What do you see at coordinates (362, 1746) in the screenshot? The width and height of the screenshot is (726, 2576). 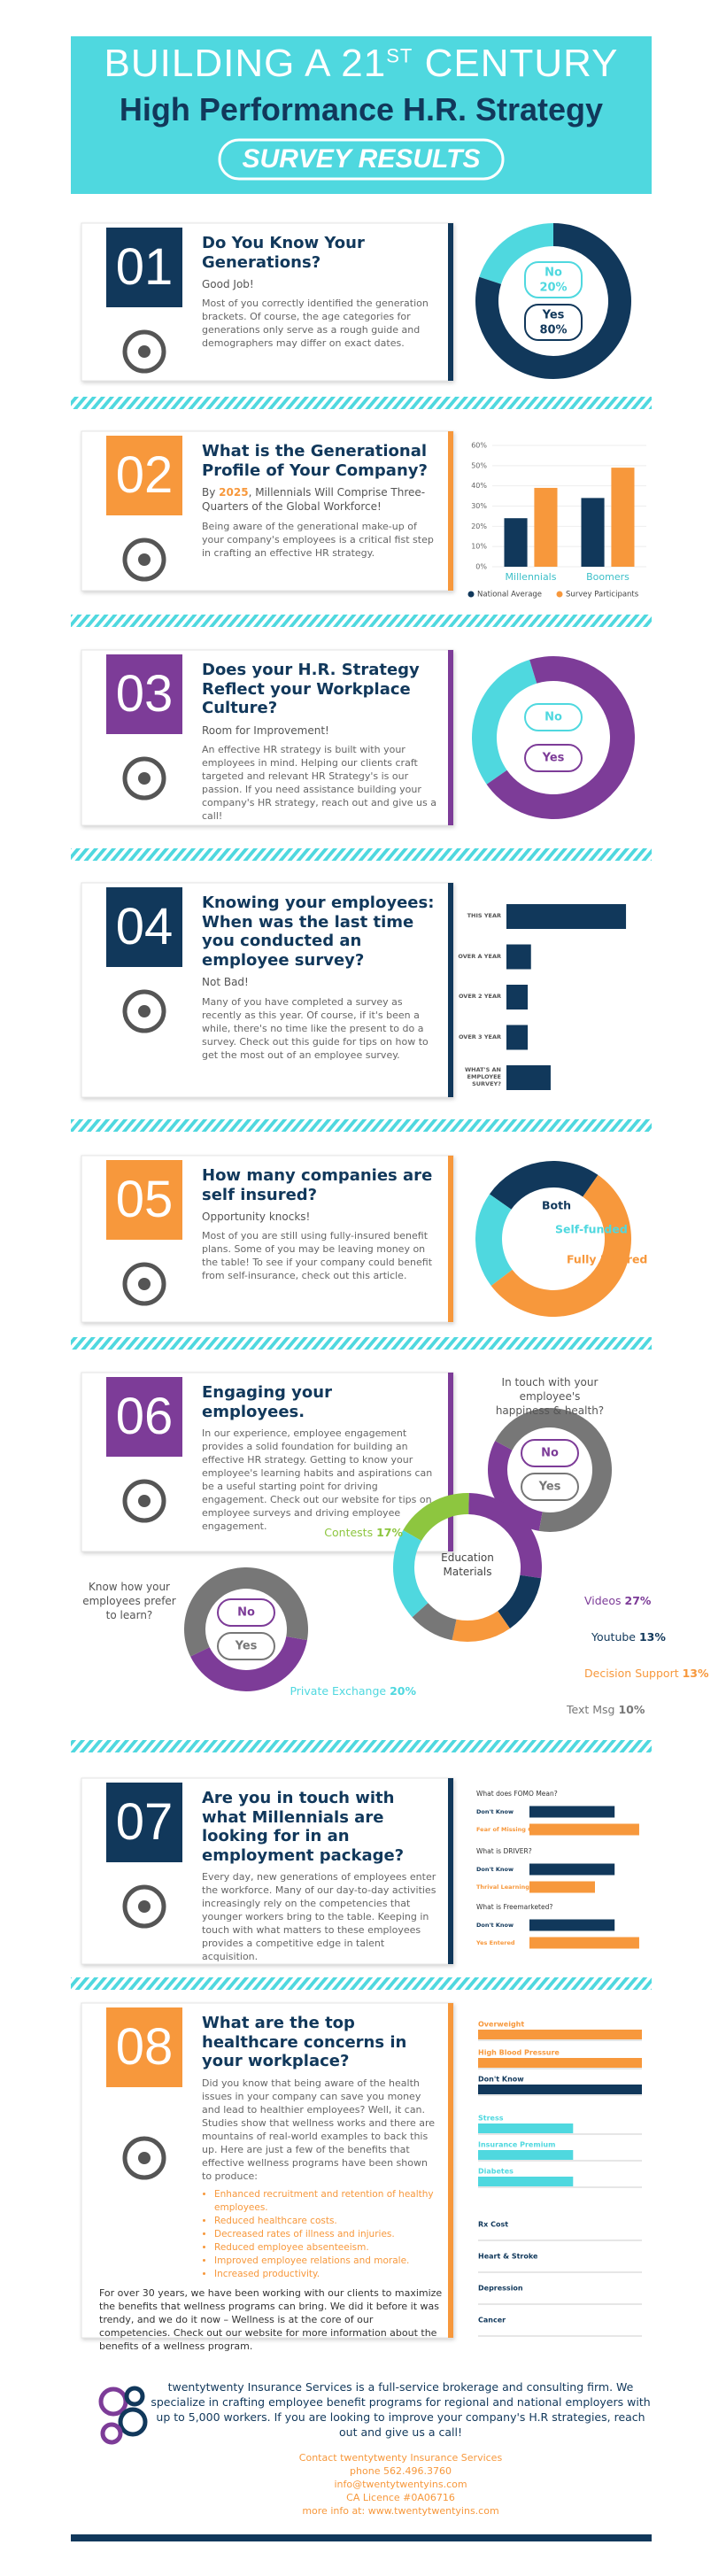 I see `divider-stripe` at bounding box center [362, 1746].